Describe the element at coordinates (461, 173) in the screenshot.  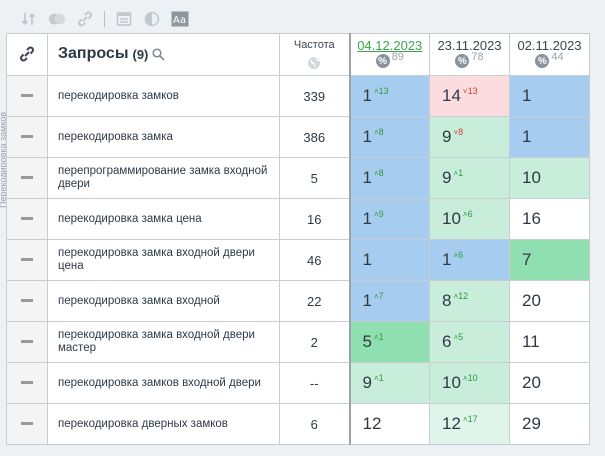
I see `delta-value: 1` at that location.